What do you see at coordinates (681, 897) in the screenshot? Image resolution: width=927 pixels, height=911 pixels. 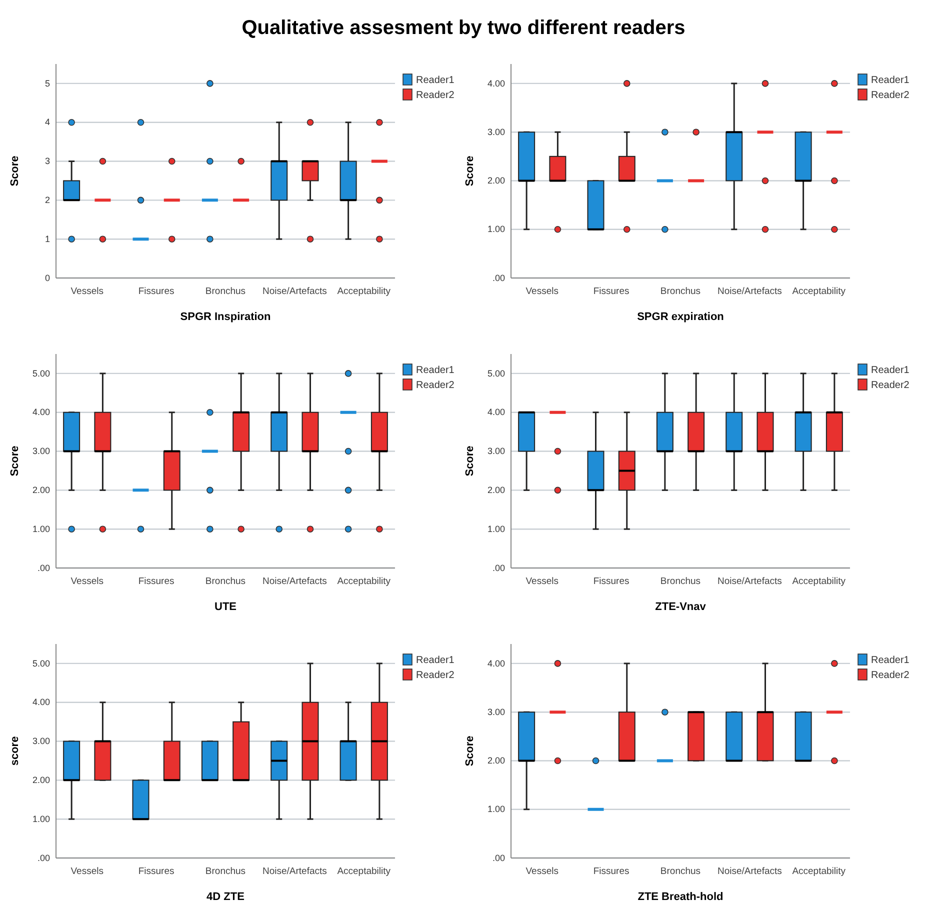 I see `x-axis-title: ZTE Breath-hold` at bounding box center [681, 897].